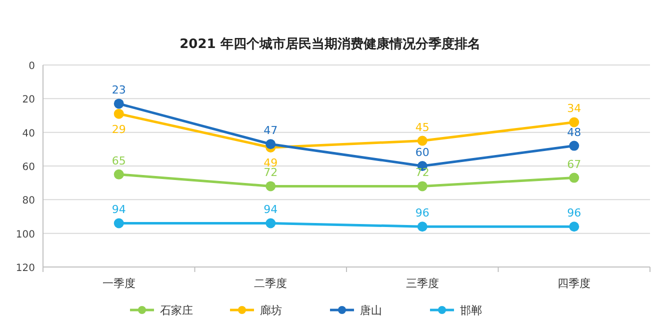 The width and height of the screenshot is (660, 335). What do you see at coordinates (28, 100) in the screenshot?
I see `y-tick-label: 20` at bounding box center [28, 100].